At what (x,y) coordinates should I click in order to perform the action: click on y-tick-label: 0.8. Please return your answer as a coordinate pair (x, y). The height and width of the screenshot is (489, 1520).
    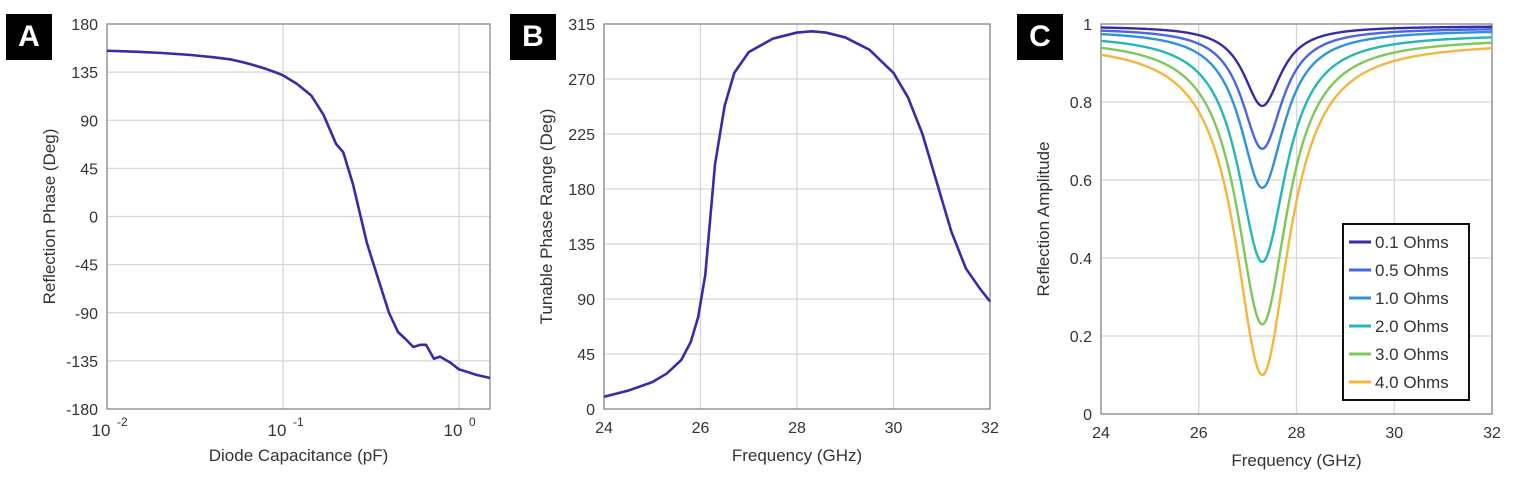
    Looking at the image, I should click on (1081, 103).